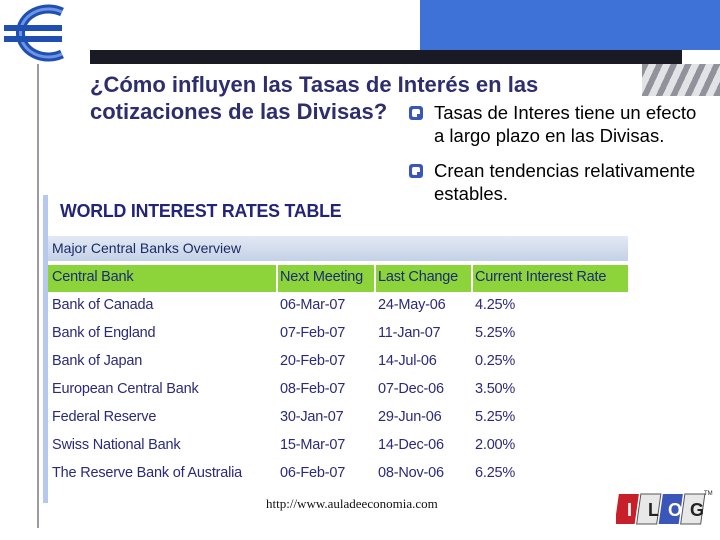 Image resolution: width=720 pixels, height=540 pixels. I want to click on logo-letter-o: O, so click(670, 509).